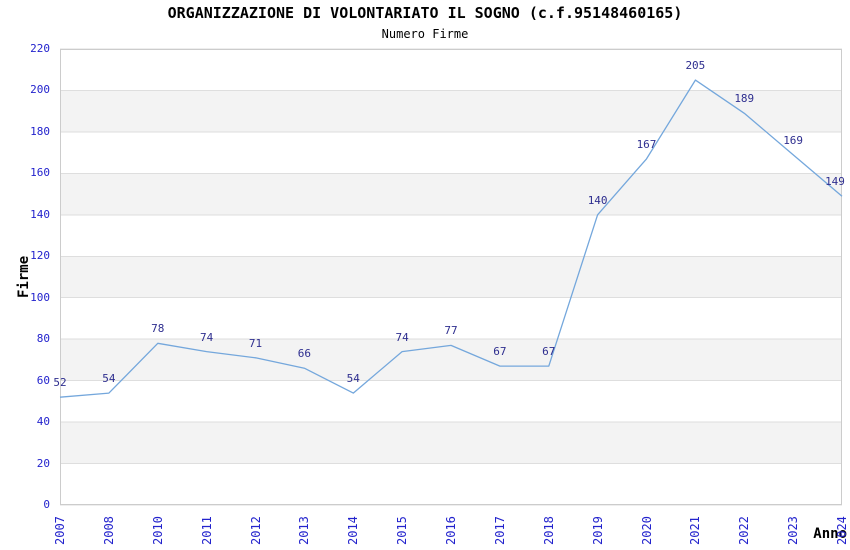 The height and width of the screenshot is (550, 850). I want to click on data-point-label: 205, so click(695, 66).